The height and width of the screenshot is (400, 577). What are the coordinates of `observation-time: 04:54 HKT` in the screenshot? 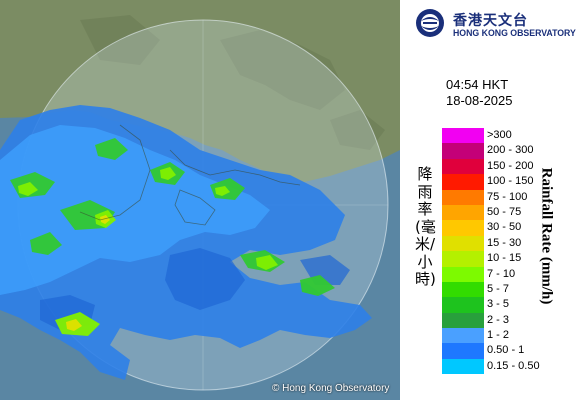 It's located at (477, 84).